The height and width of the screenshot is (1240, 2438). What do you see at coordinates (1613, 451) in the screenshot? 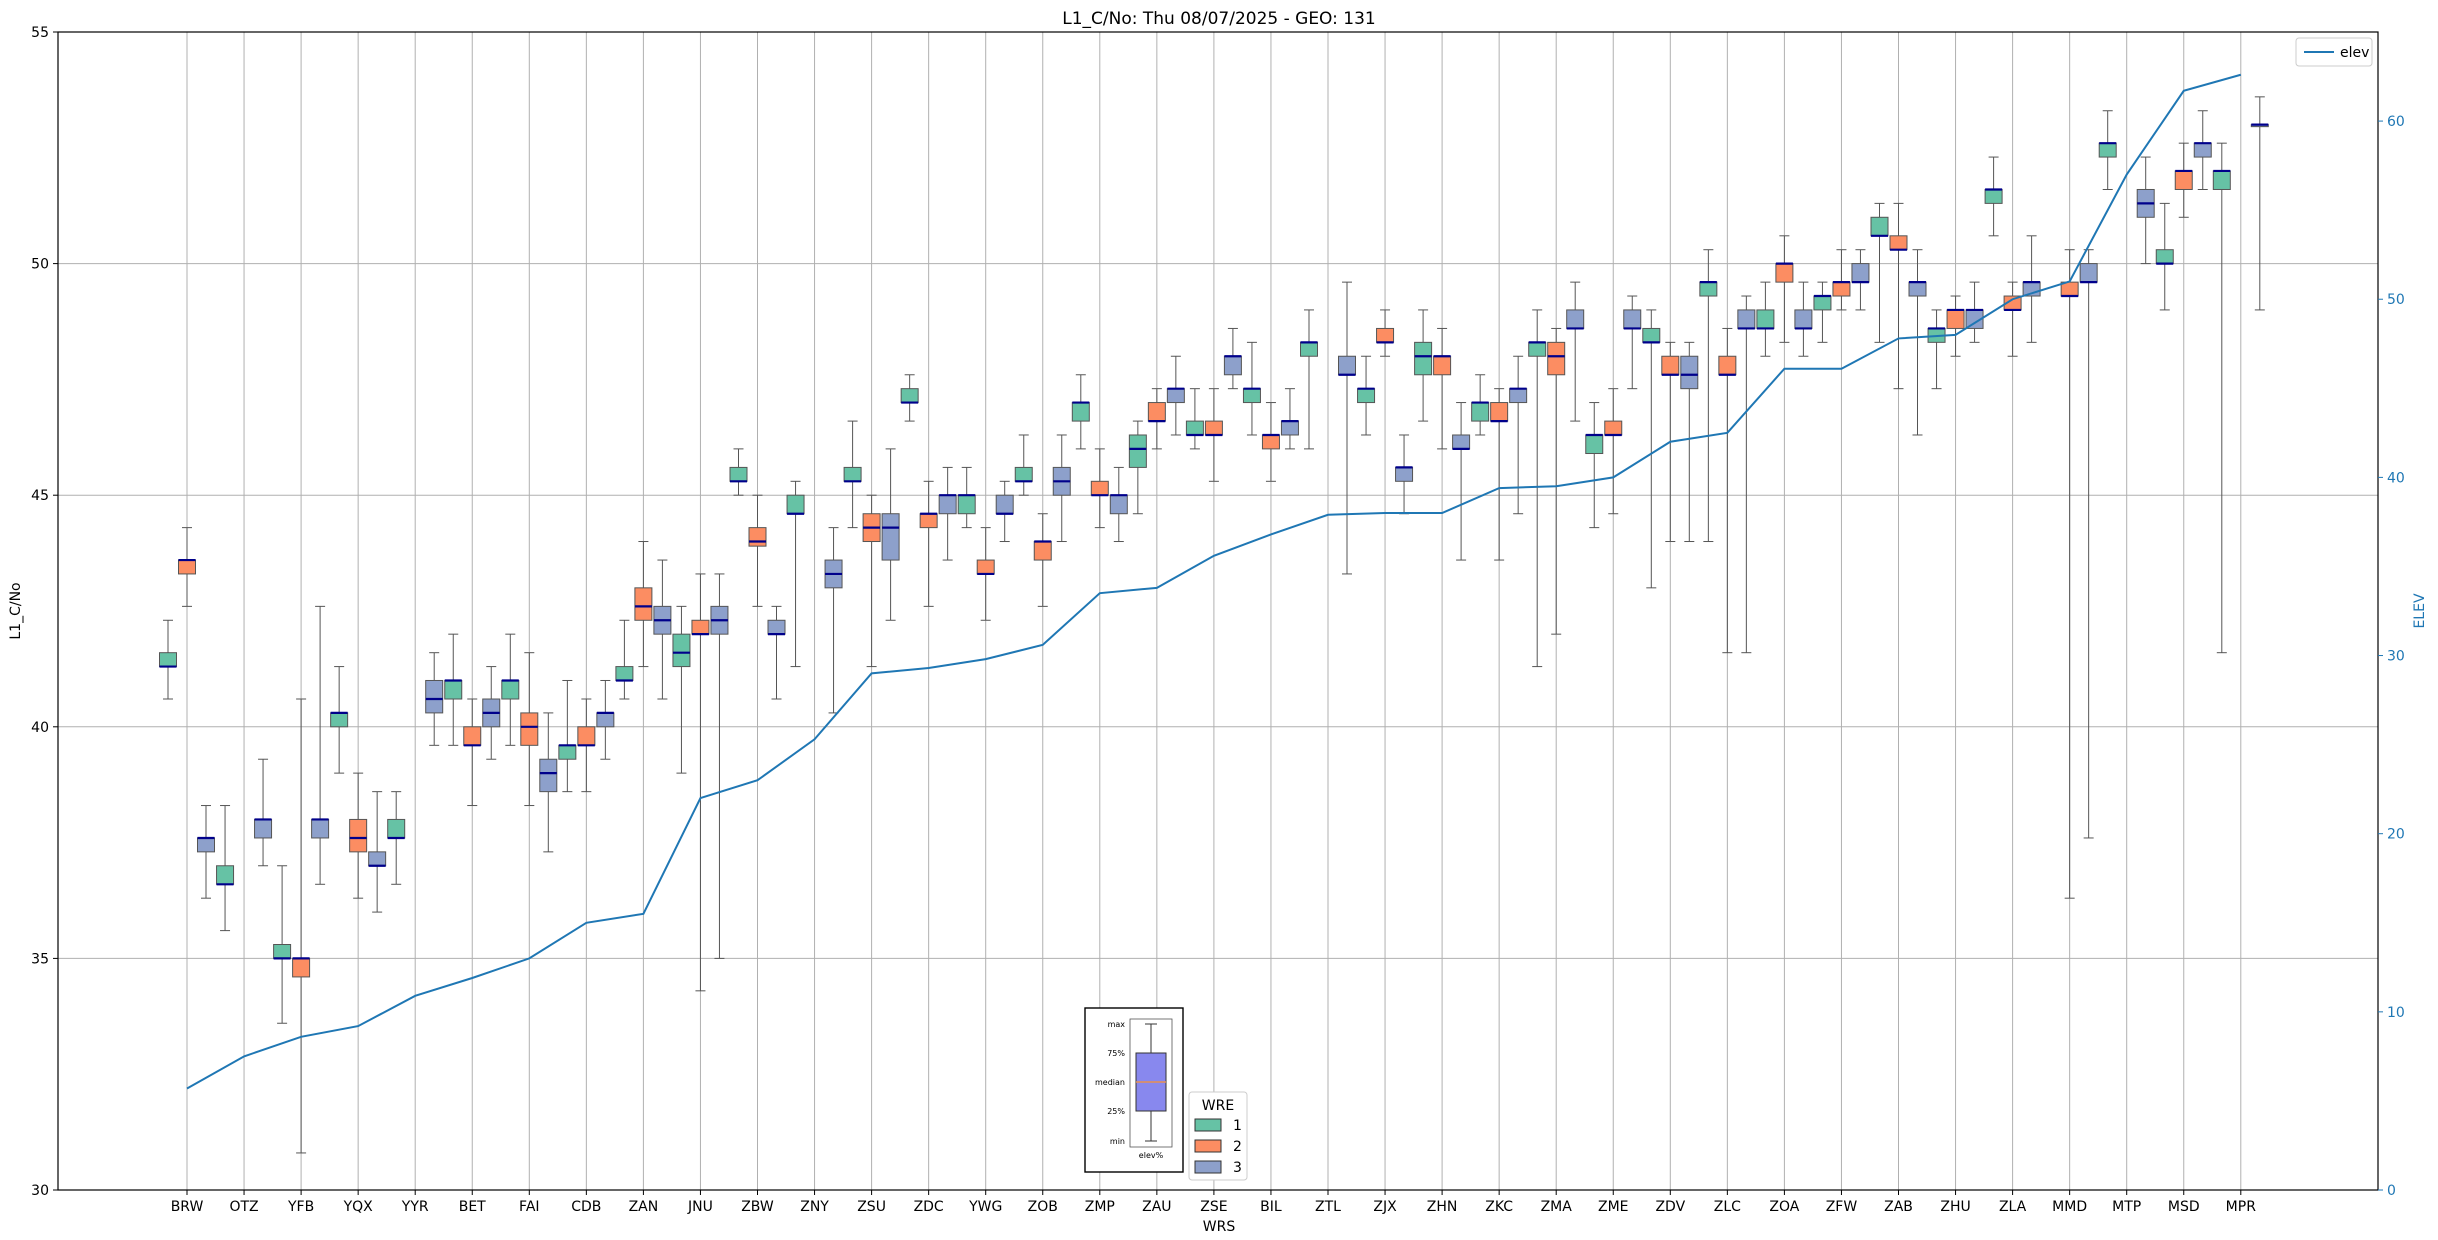
I see `box-zme-wre2` at bounding box center [1613, 451].